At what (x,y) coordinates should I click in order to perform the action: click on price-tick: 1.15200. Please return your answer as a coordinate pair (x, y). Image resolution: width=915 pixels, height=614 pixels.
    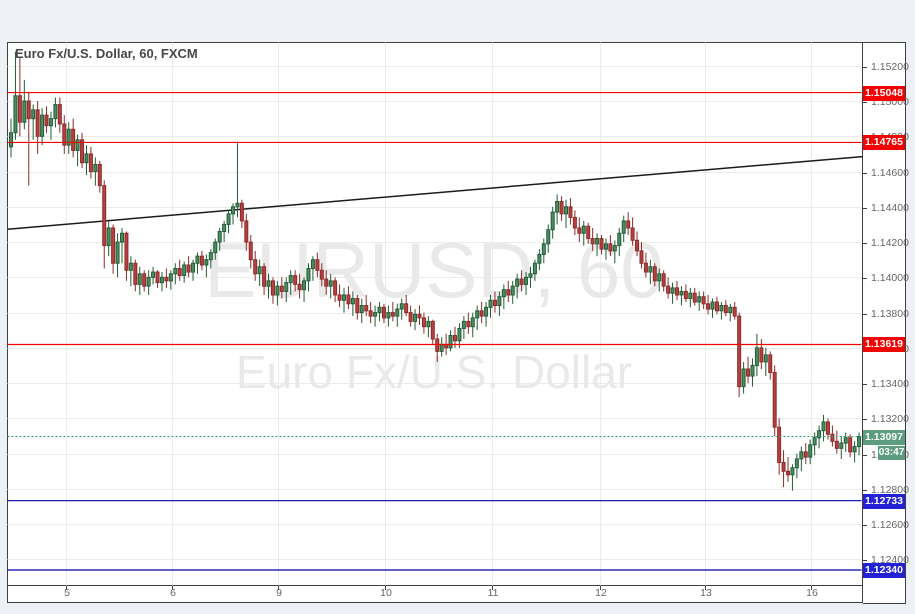
    Looking at the image, I should click on (886, 67).